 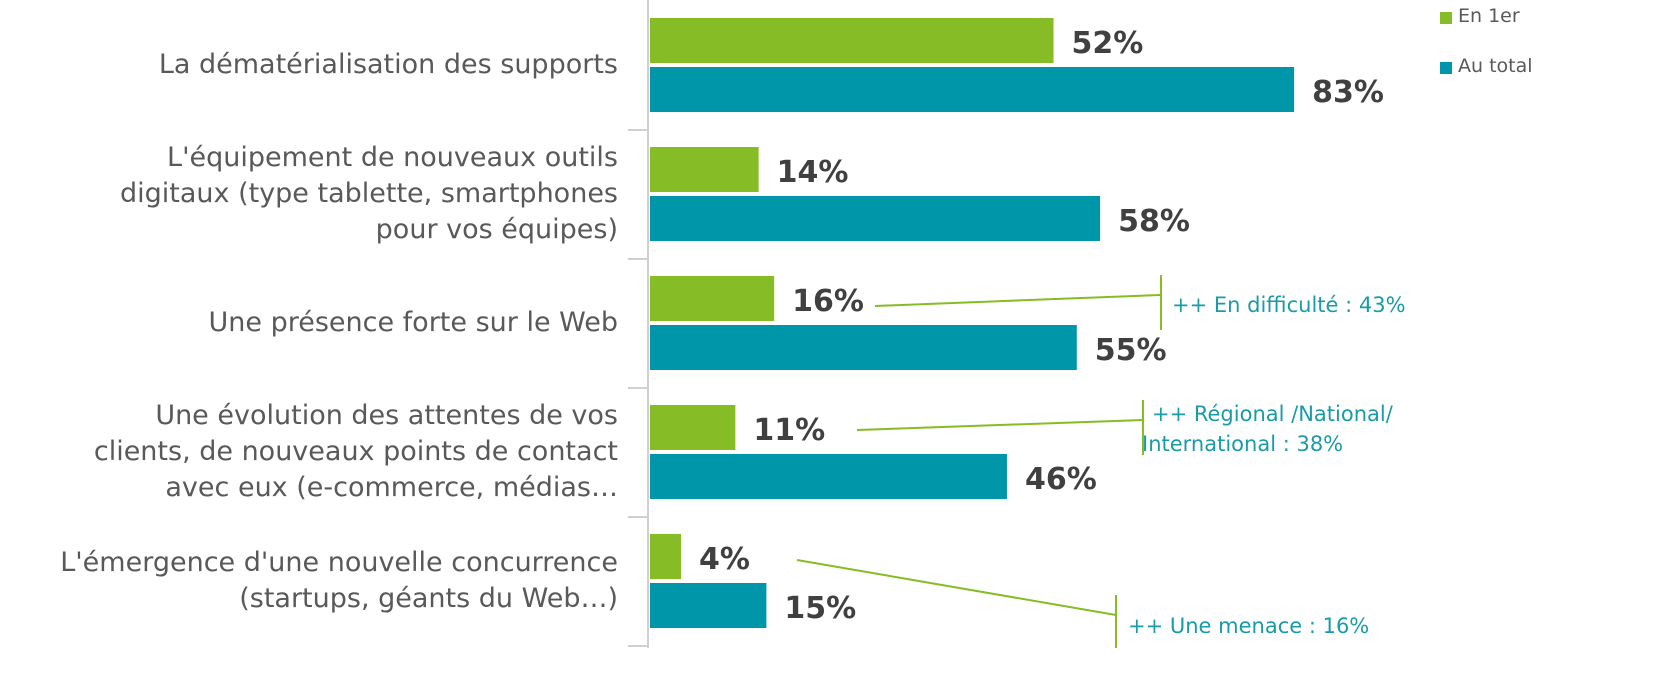 What do you see at coordinates (813, 172) in the screenshot?
I see `value-label: 14%` at bounding box center [813, 172].